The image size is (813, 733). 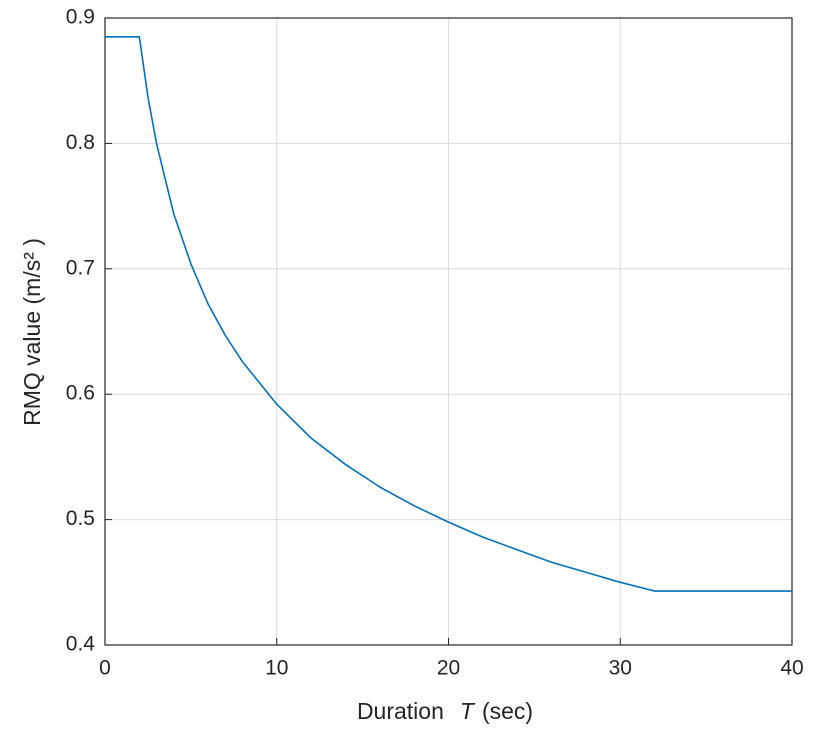 I want to click on y-tick-label: 0.8, so click(x=80, y=142).